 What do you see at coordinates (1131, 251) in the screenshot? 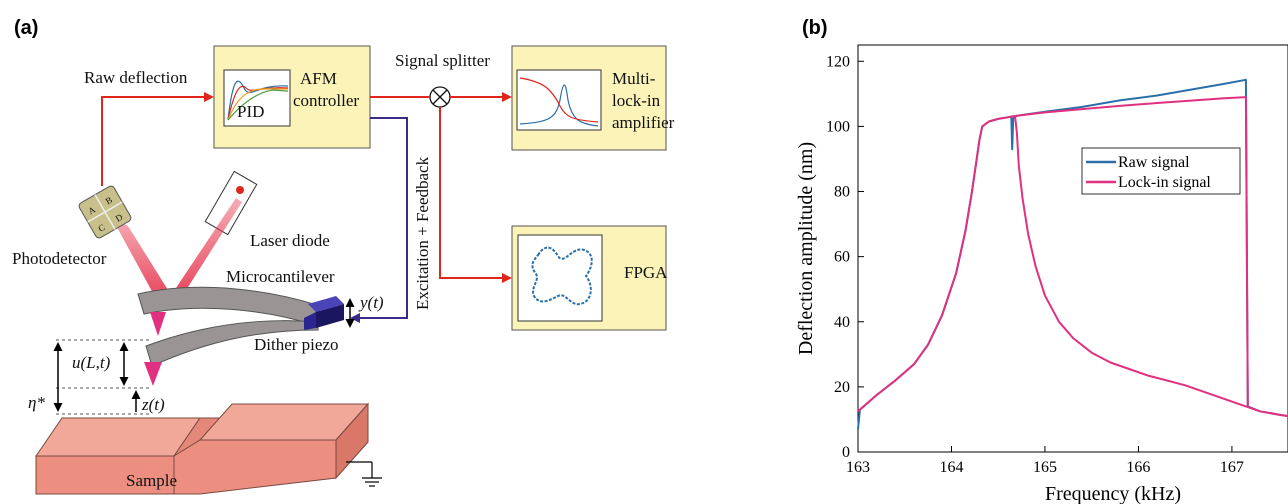
I see `series-line-lockin` at bounding box center [1131, 251].